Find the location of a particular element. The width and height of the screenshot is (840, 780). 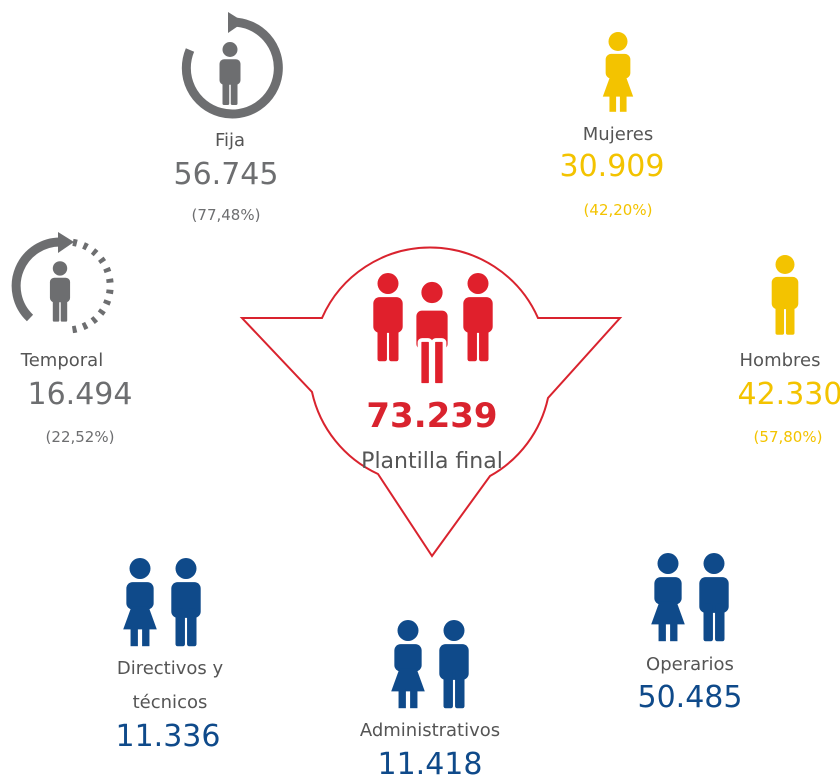

value: 16.494 is located at coordinates (80, 394).